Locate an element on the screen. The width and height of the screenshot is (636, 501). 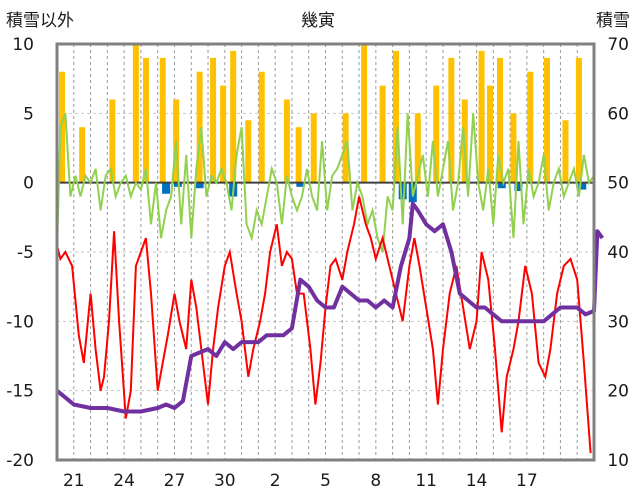
right-tick-label: 40 is located at coordinates (618, 253).